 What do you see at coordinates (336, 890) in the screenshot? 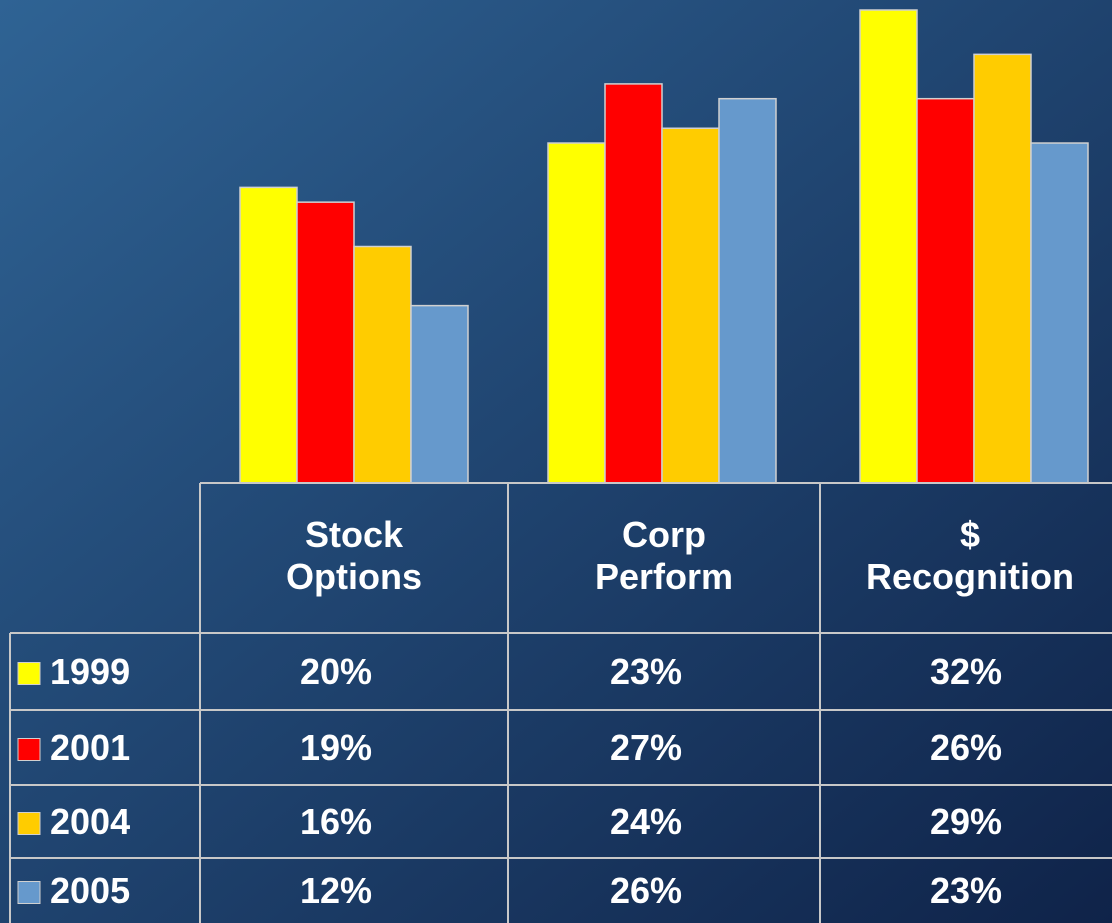
I see `value-label: 12%` at bounding box center [336, 890].